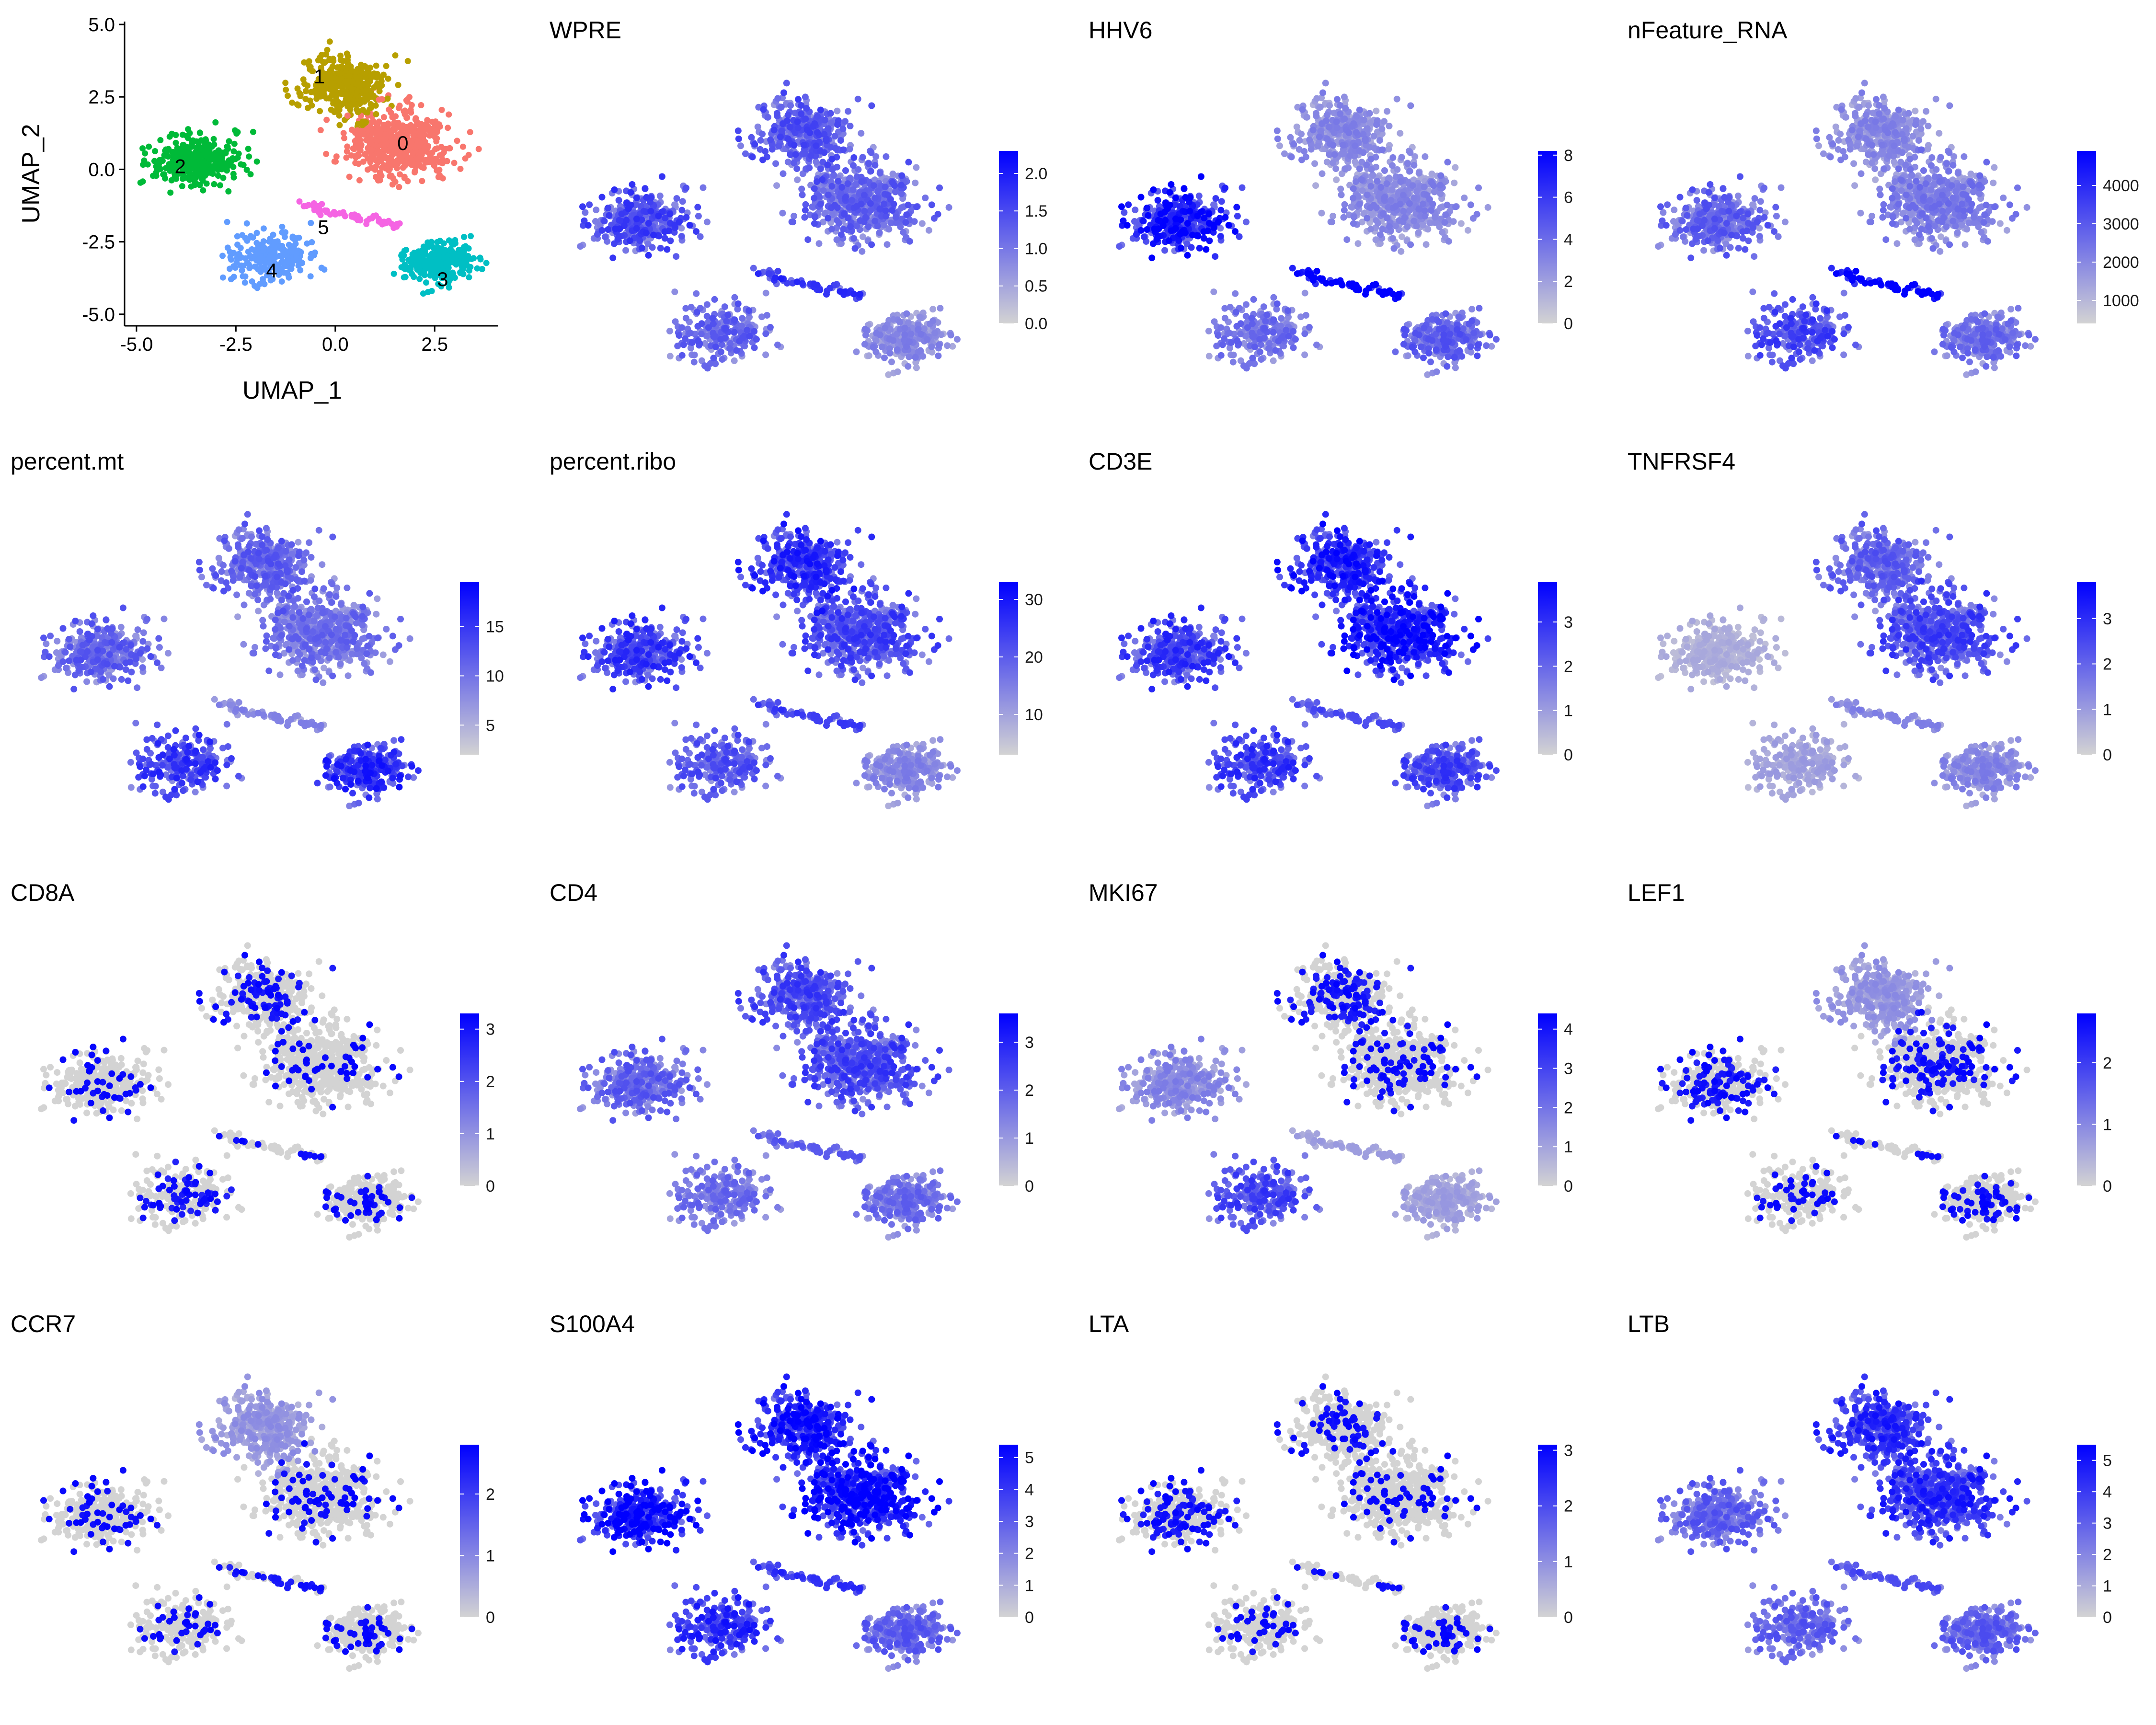  I want to click on cluster-label: 1, so click(319, 76).